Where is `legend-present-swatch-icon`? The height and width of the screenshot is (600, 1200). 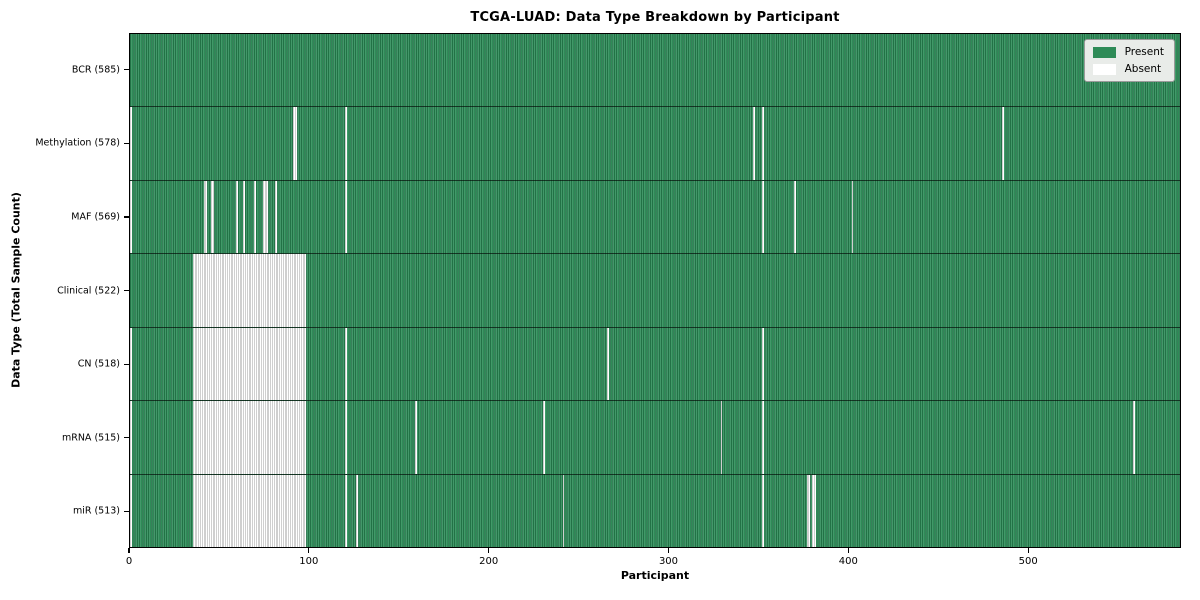
legend-present-swatch-icon is located at coordinates (1104, 52).